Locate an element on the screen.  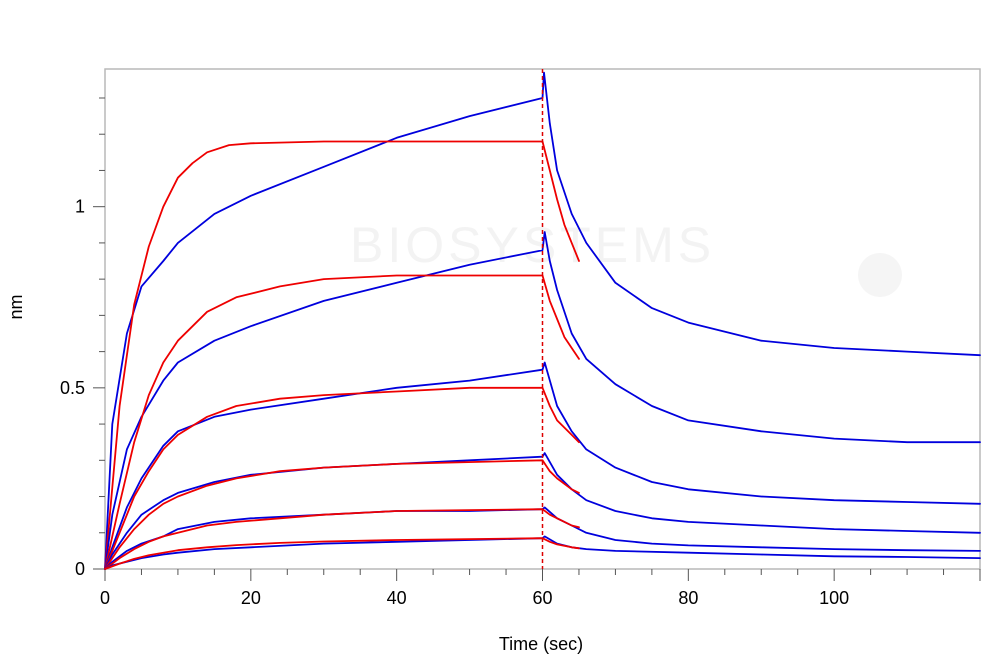
x-tick-label: 60 is located at coordinates (542, 598).